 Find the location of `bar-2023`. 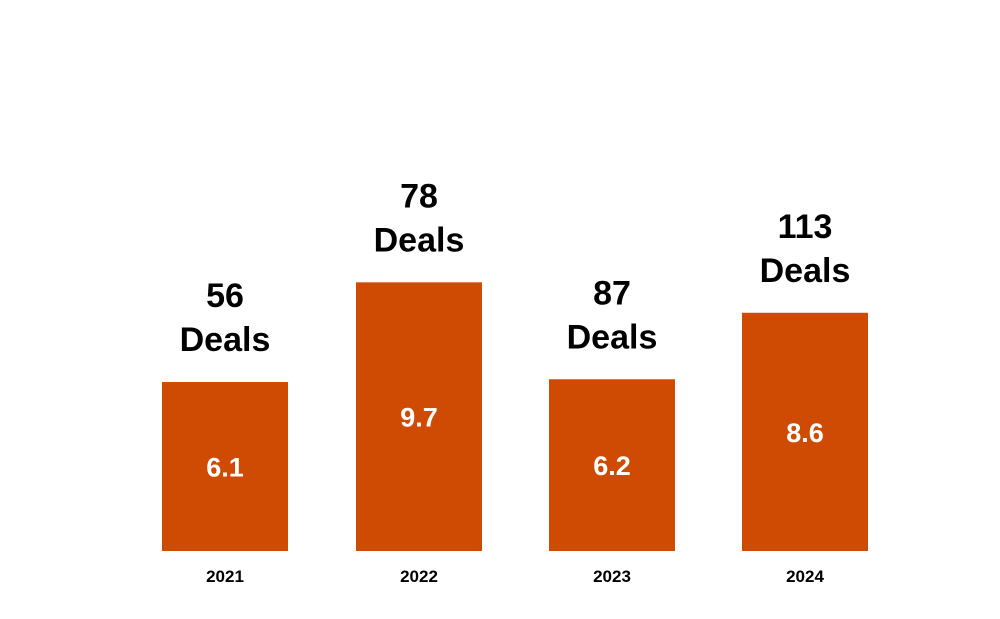

bar-2023 is located at coordinates (612, 465).